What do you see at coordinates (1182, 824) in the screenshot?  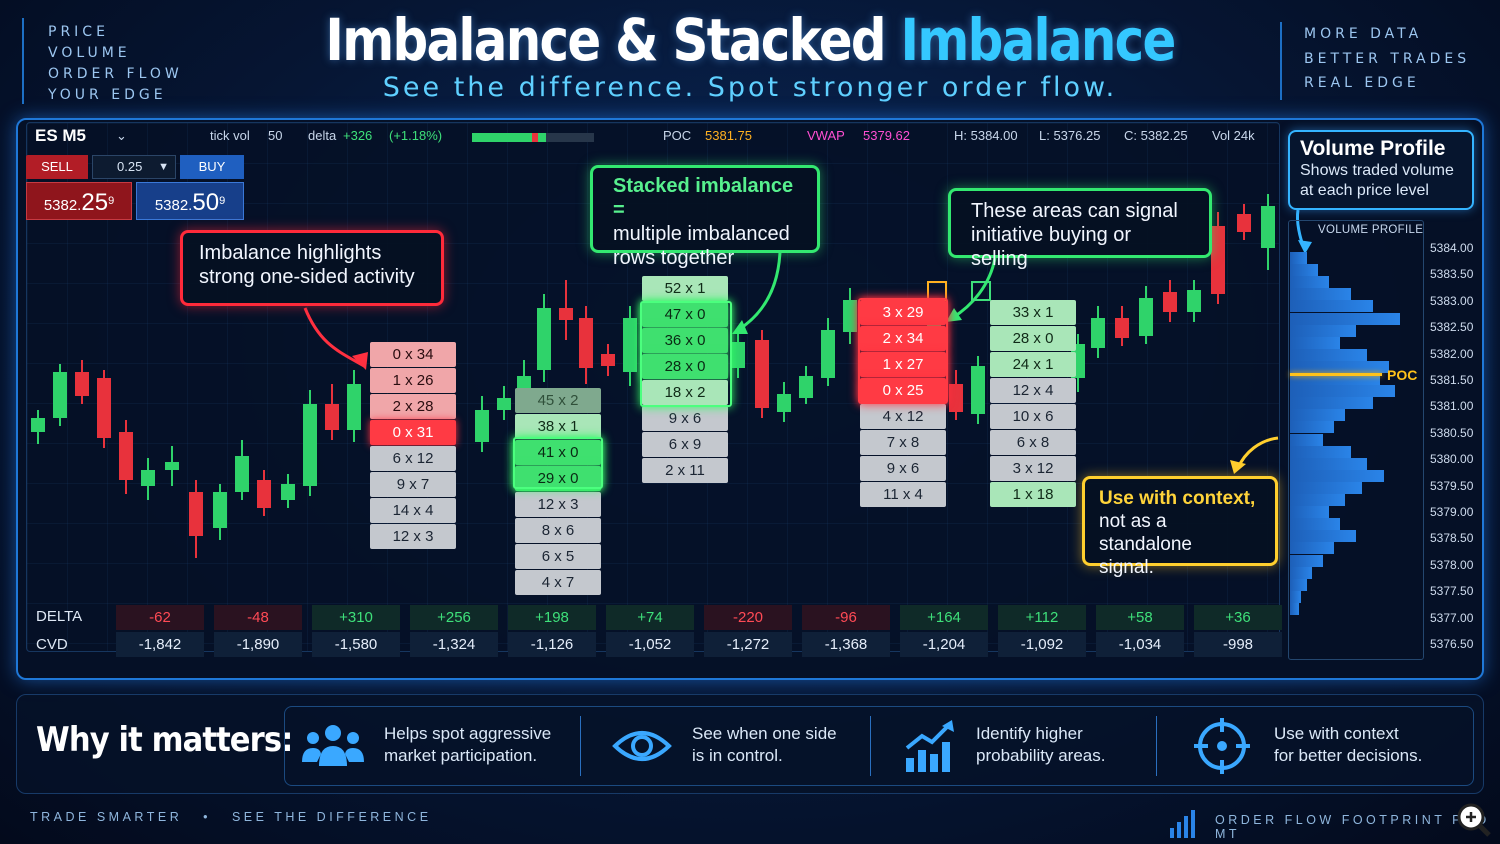 I see `brand-bars-icon` at bounding box center [1182, 824].